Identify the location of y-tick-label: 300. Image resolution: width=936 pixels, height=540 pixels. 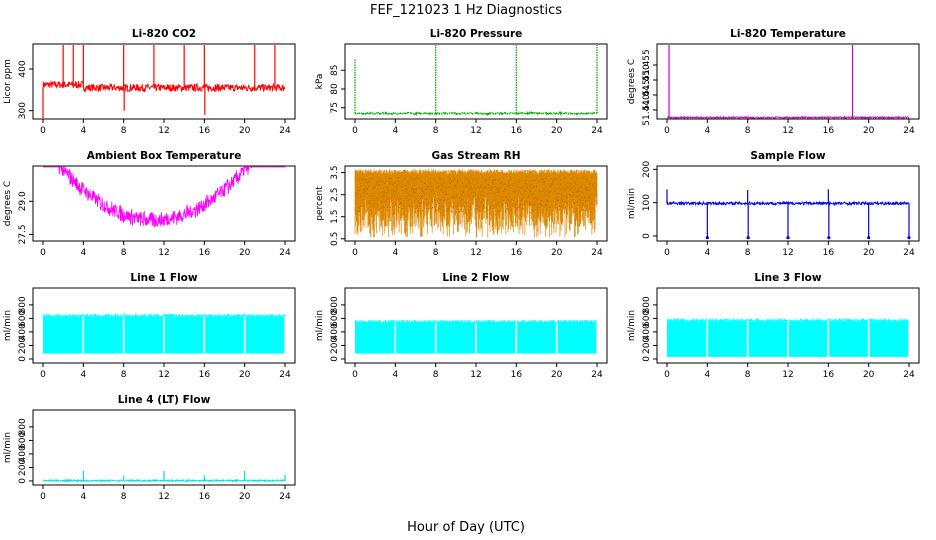
(23, 110).